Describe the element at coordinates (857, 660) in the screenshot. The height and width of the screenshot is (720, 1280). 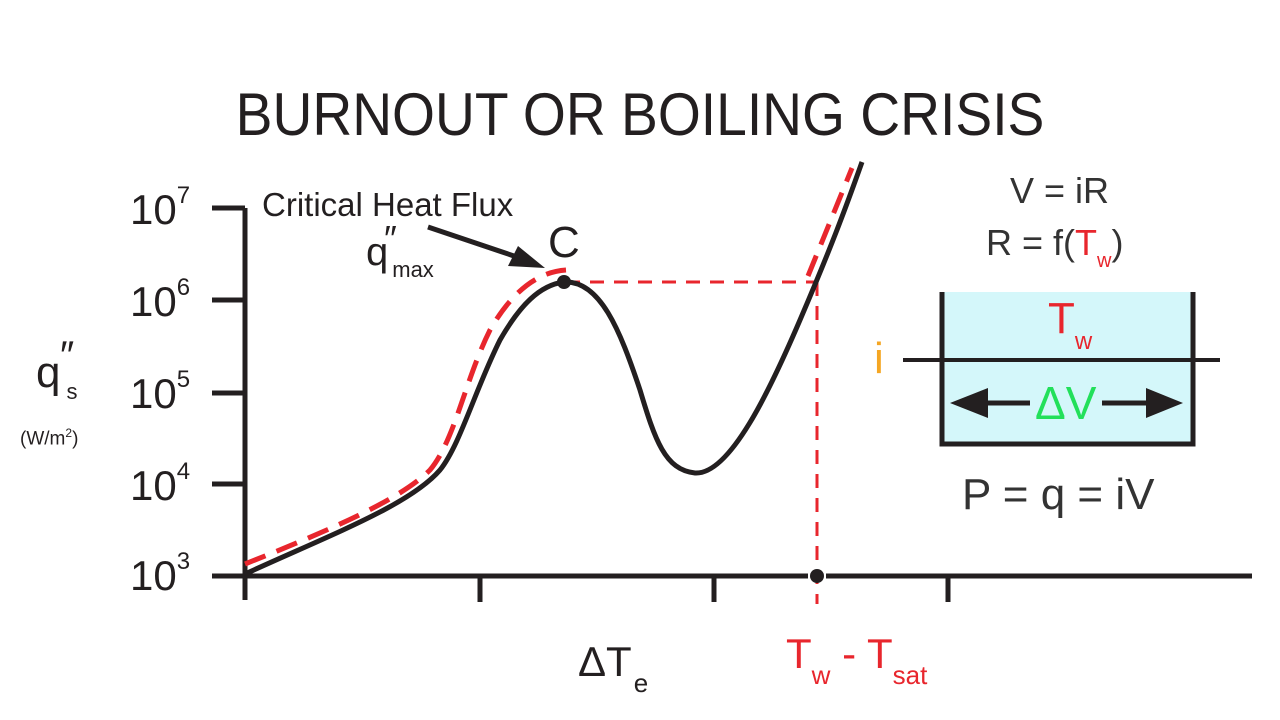
I see `burnout-temperature-label: Tw - Tsat` at that location.